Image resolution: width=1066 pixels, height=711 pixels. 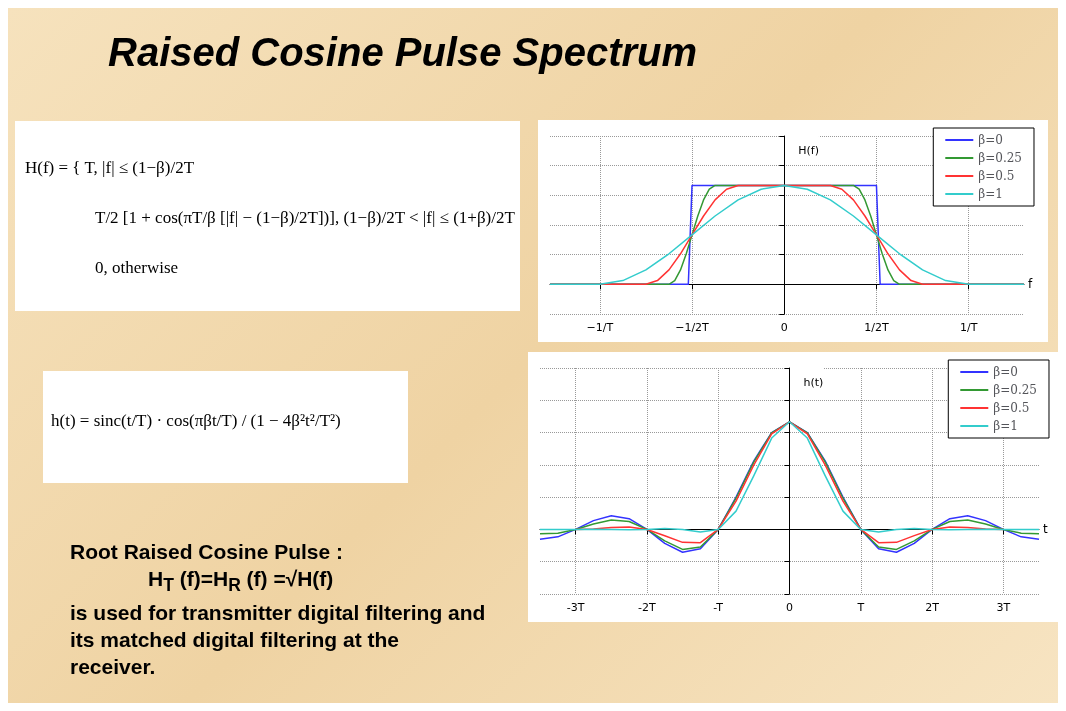 I want to click on x-tick-label: 1/T, so click(x=968, y=327).